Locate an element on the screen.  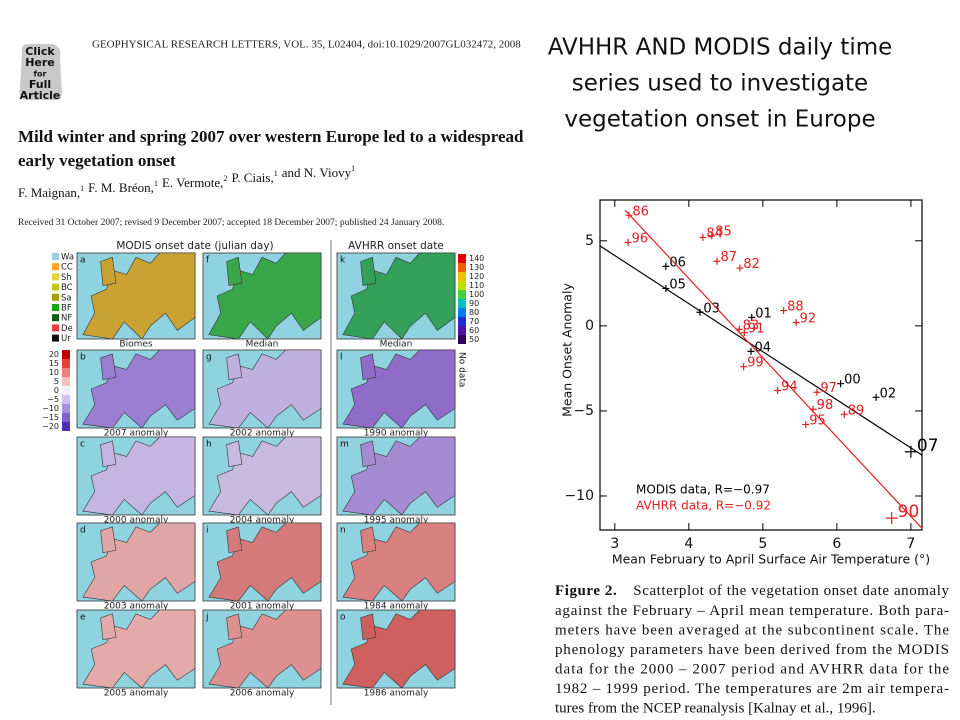
biome-code: BF is located at coordinates (66, 309).